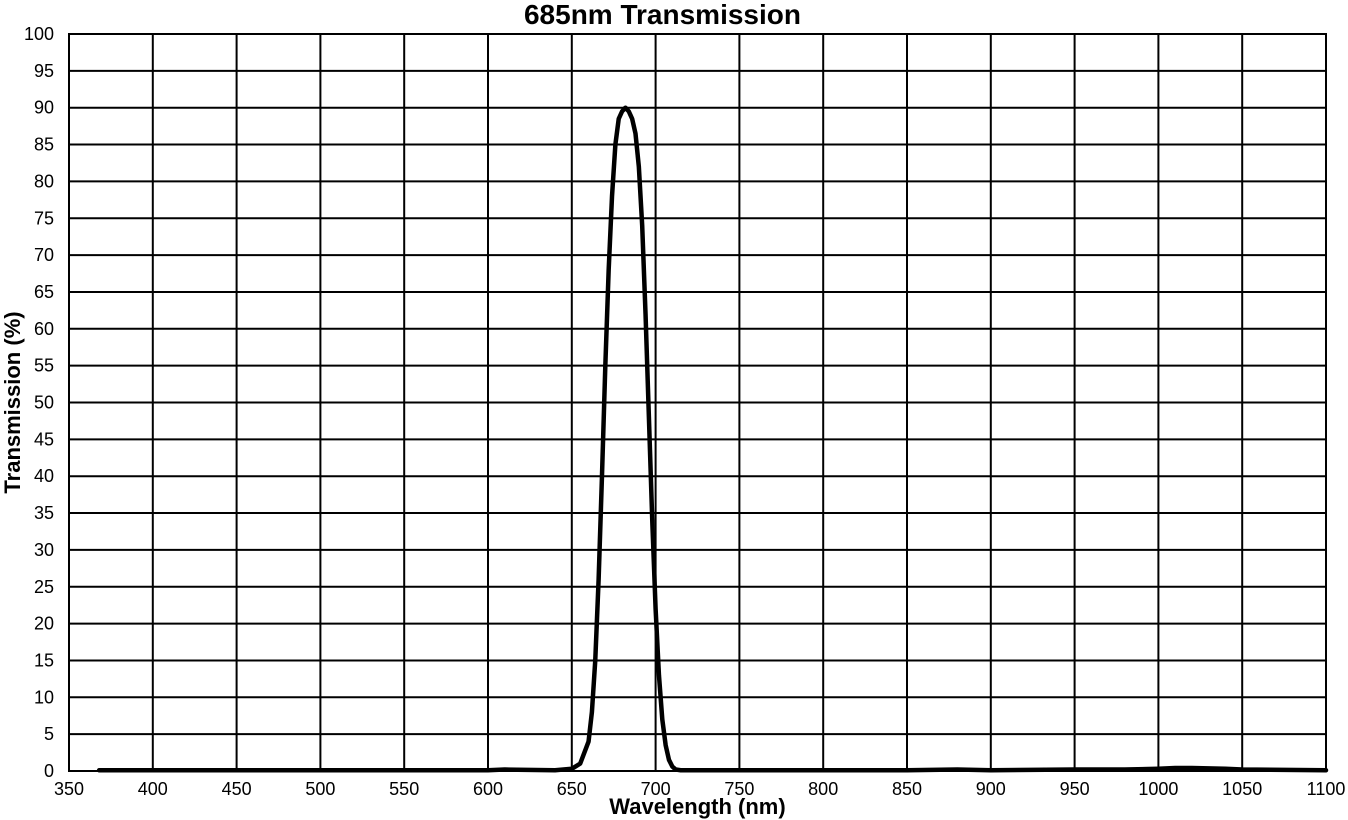  What do you see at coordinates (823, 789) in the screenshot?
I see `x-tick-label: 800` at bounding box center [823, 789].